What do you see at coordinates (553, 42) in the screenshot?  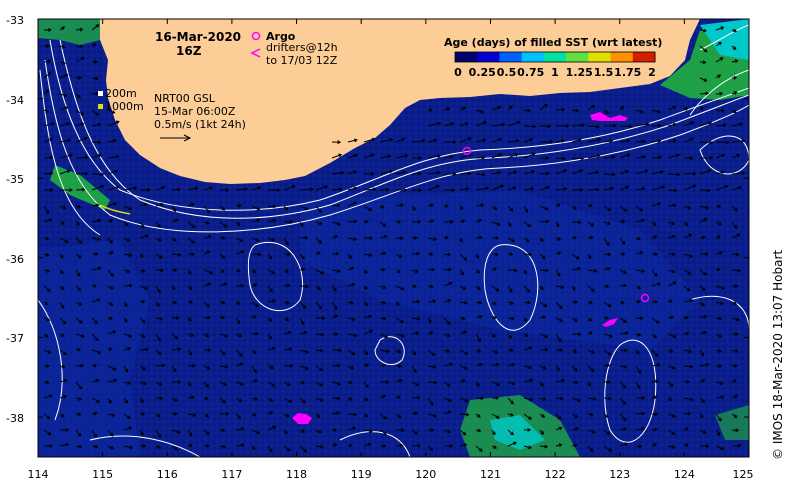 I see `colorbar-title: Age (days) of filled SST (wrt latest)` at bounding box center [553, 42].